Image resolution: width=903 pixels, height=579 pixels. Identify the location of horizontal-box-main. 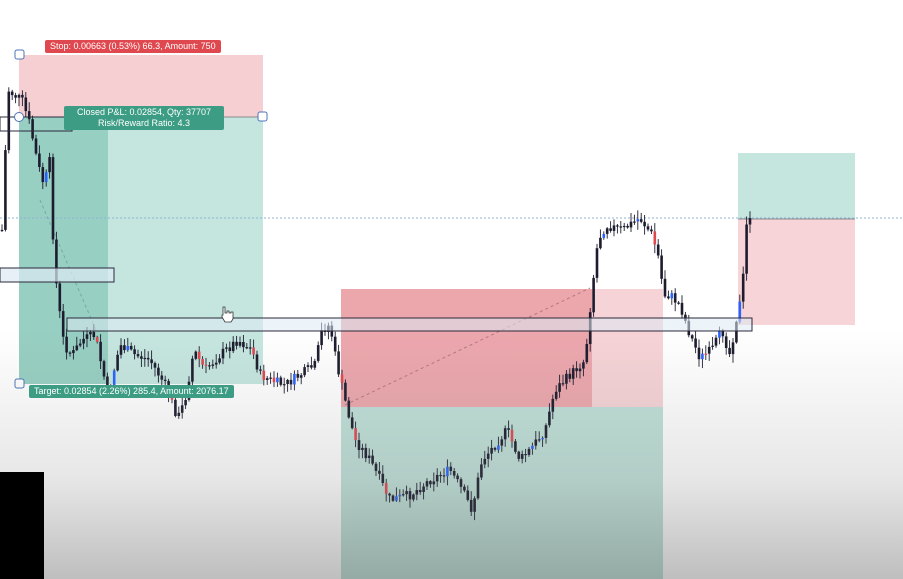
(409, 324).